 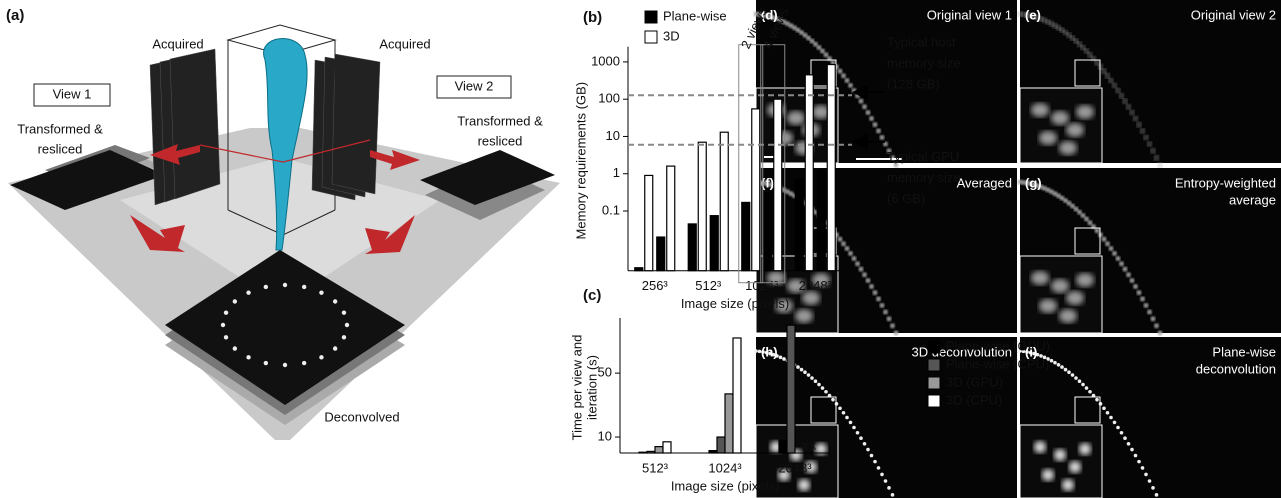 What do you see at coordinates (87, 180) in the screenshot?
I see `stack` at bounding box center [87, 180].